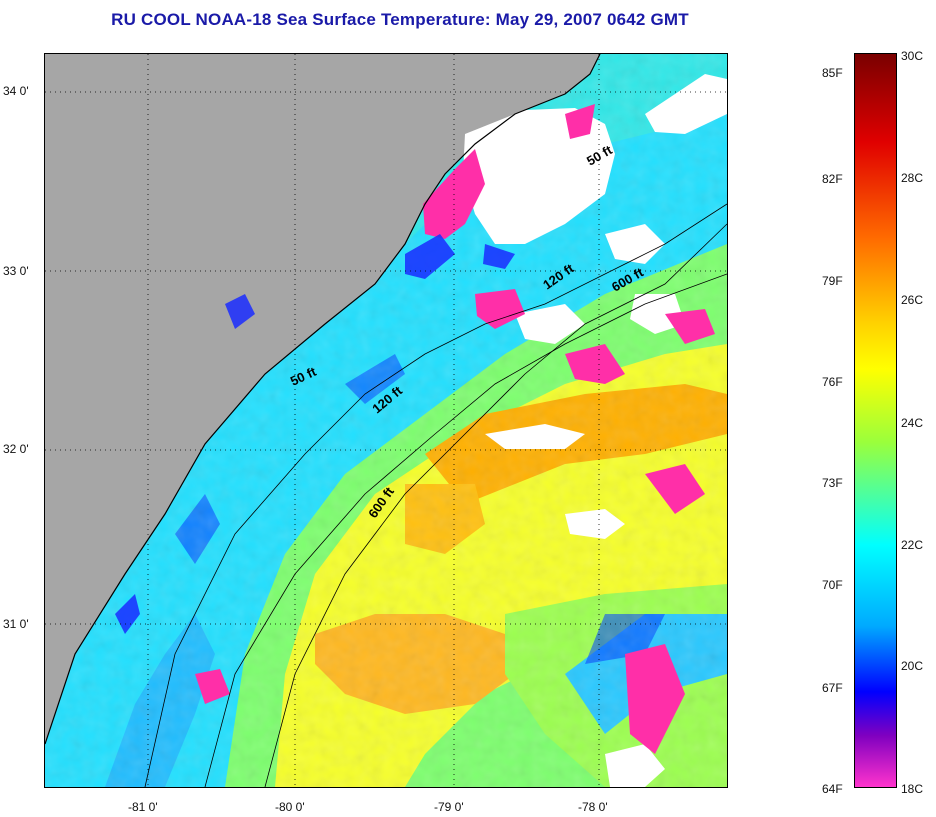 This screenshot has width=936, height=817. I want to click on cb-c-18: 18C, so click(912, 789).